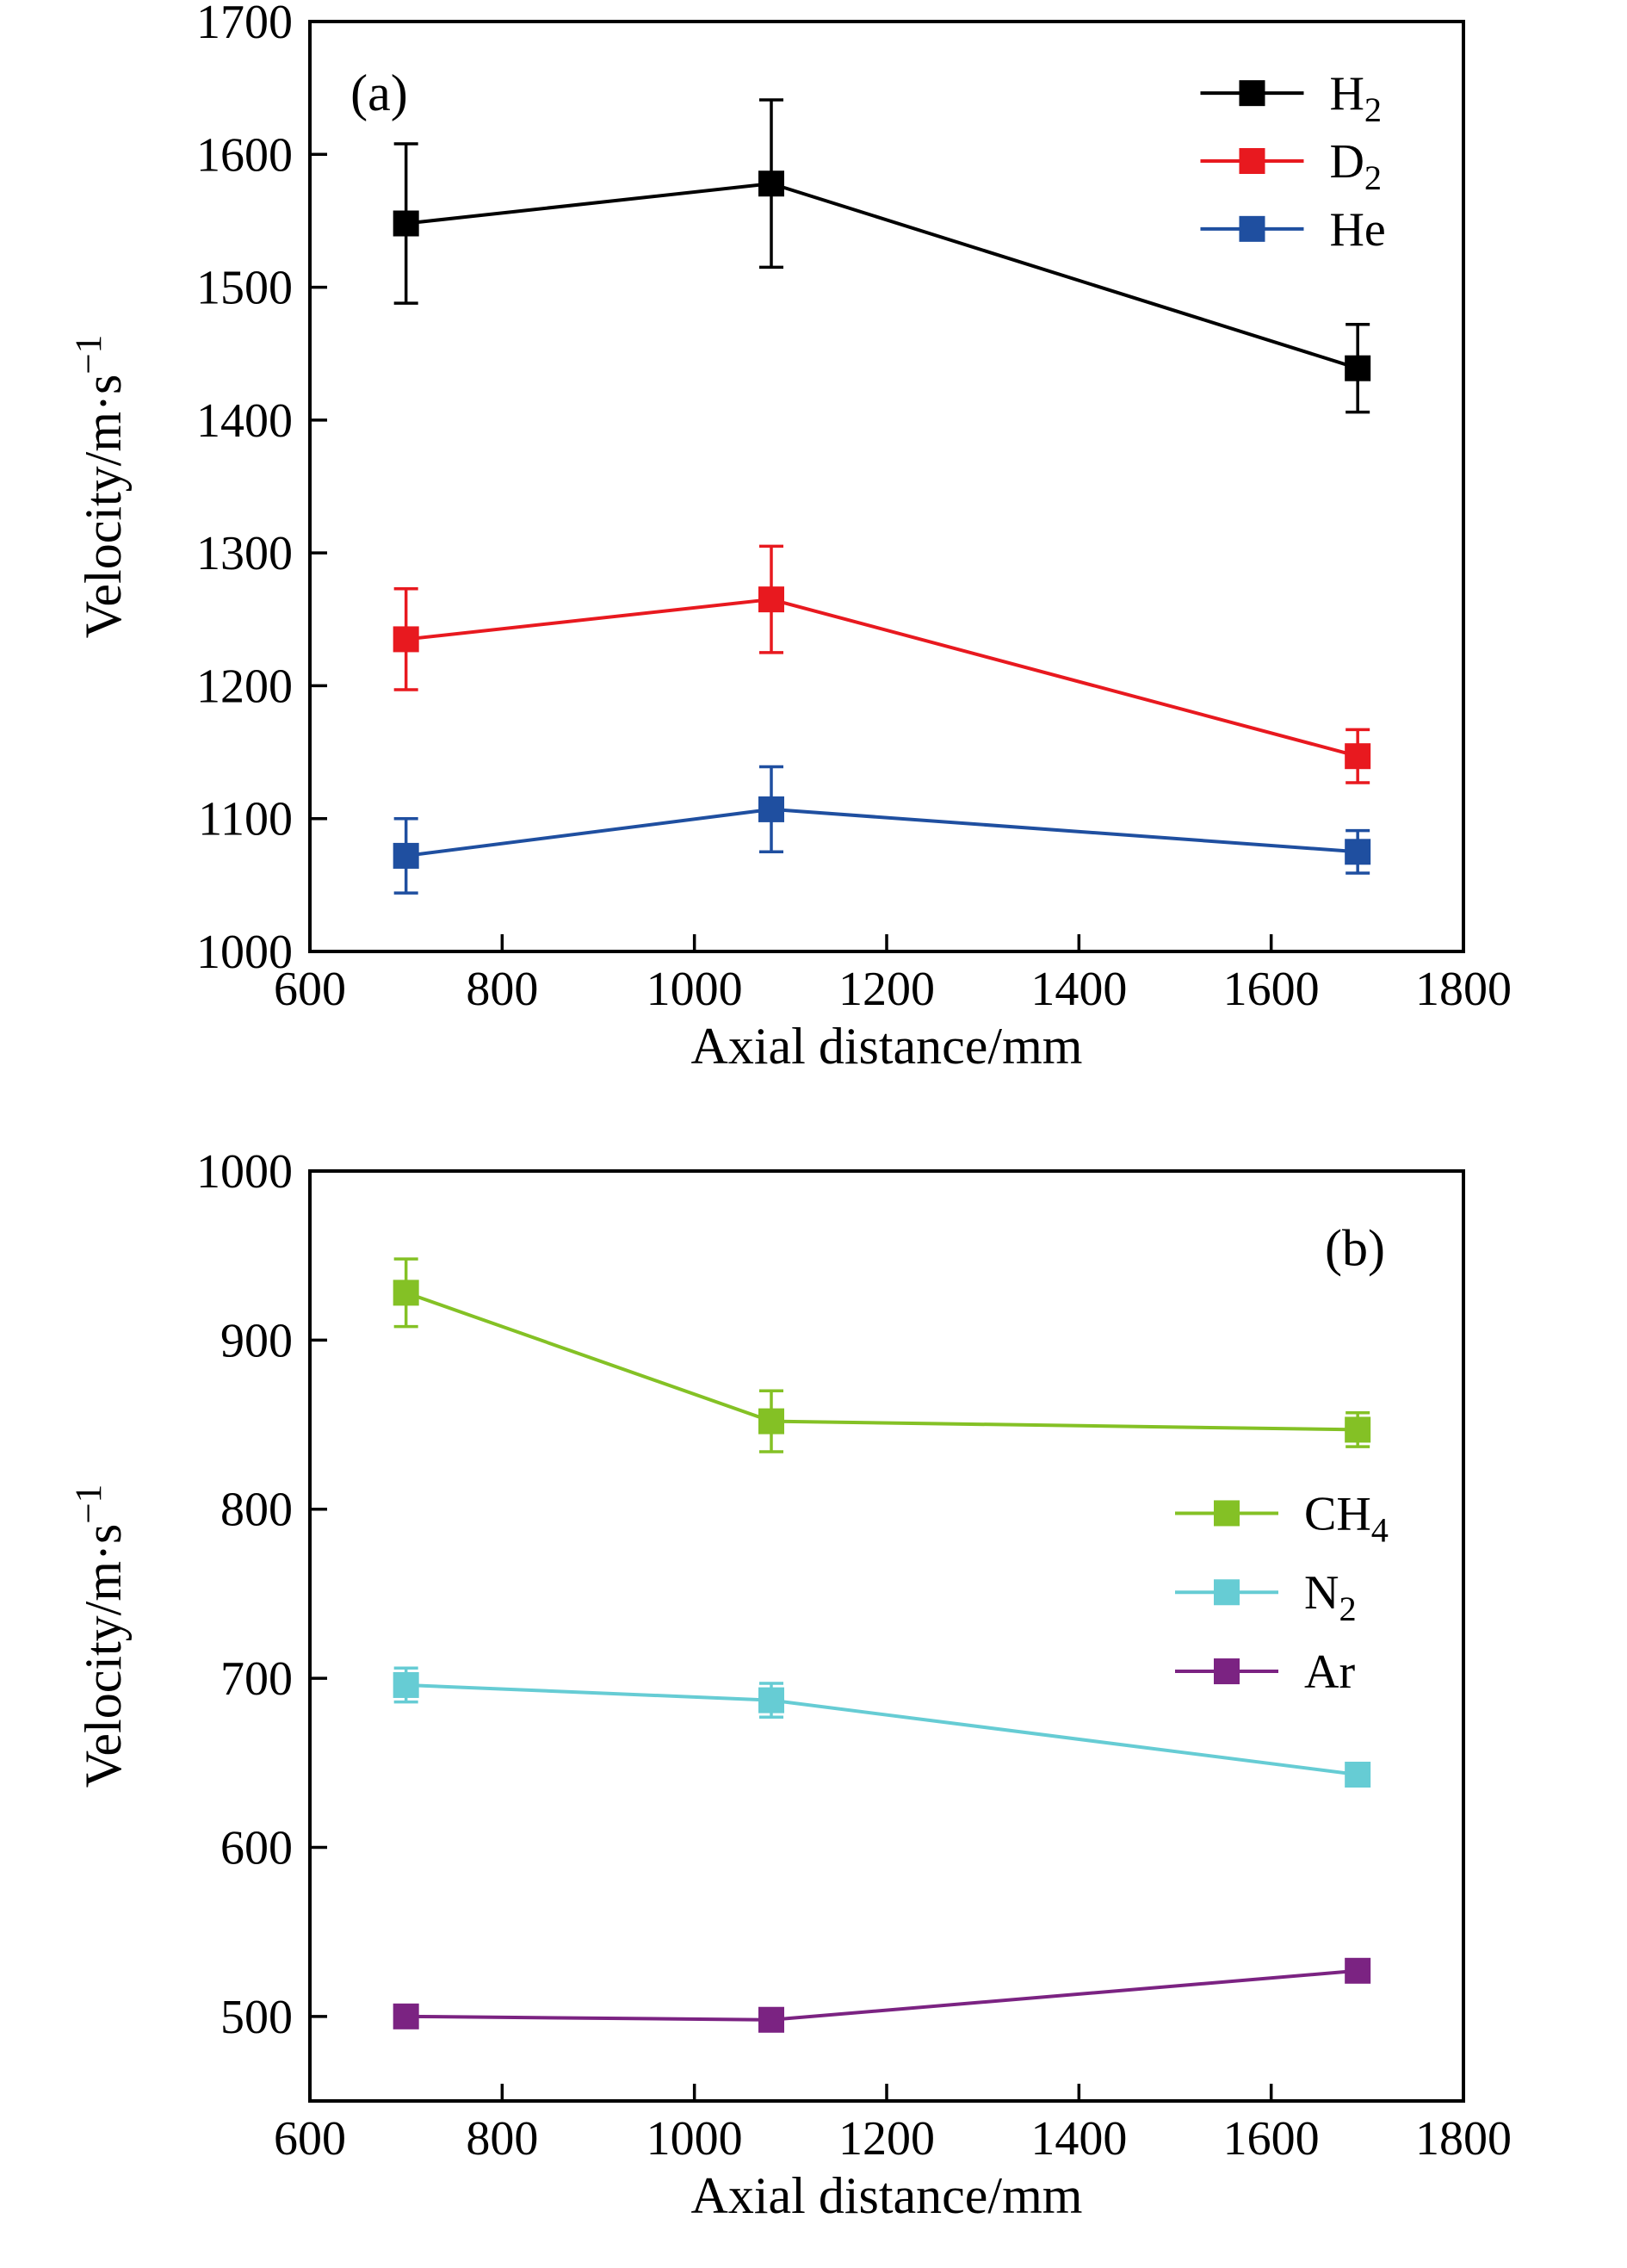  Describe the element at coordinates (1346, 1518) in the screenshot. I see `legend-label-CH4: CH4` at that location.